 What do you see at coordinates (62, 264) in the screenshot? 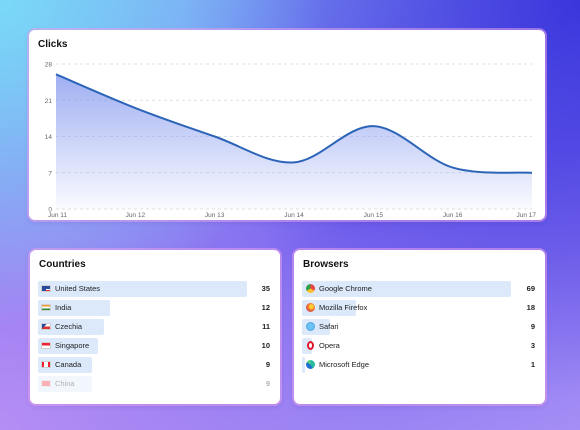
I see `countries-title: Countries` at bounding box center [62, 264].